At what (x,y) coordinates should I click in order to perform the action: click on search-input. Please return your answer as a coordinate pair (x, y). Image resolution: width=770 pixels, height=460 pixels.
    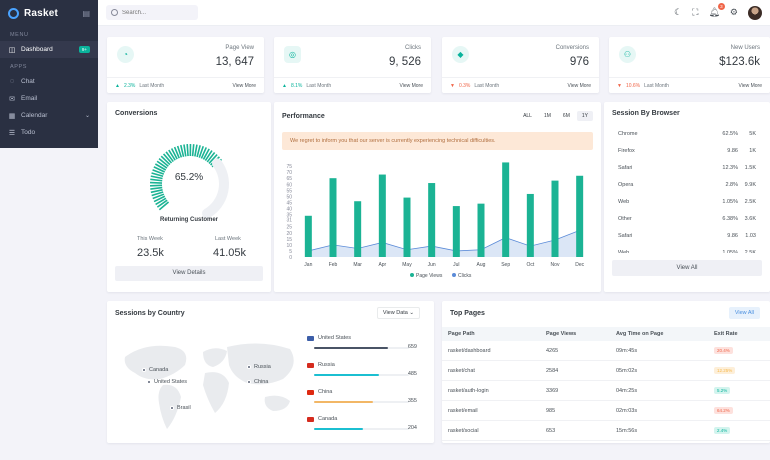
    Looking at the image, I should click on (157, 12).